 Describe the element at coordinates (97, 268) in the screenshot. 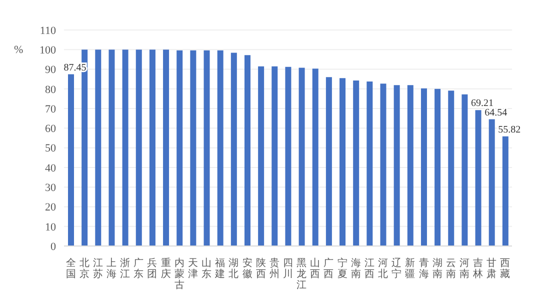

I see `x-tick-label: 江苏` at that location.